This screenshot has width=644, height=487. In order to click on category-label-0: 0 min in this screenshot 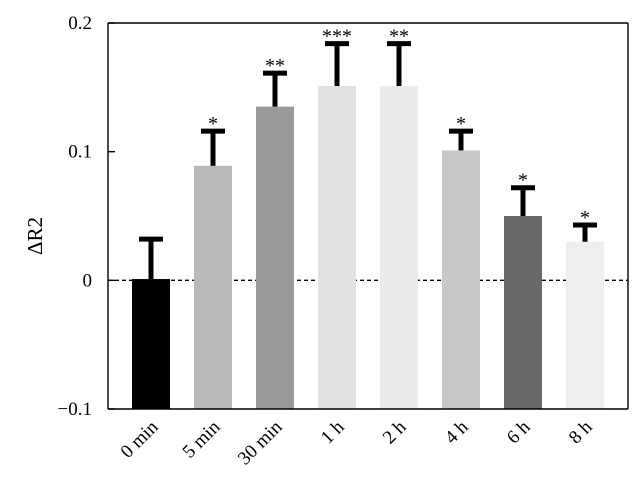, I will do `click(140, 439)`.